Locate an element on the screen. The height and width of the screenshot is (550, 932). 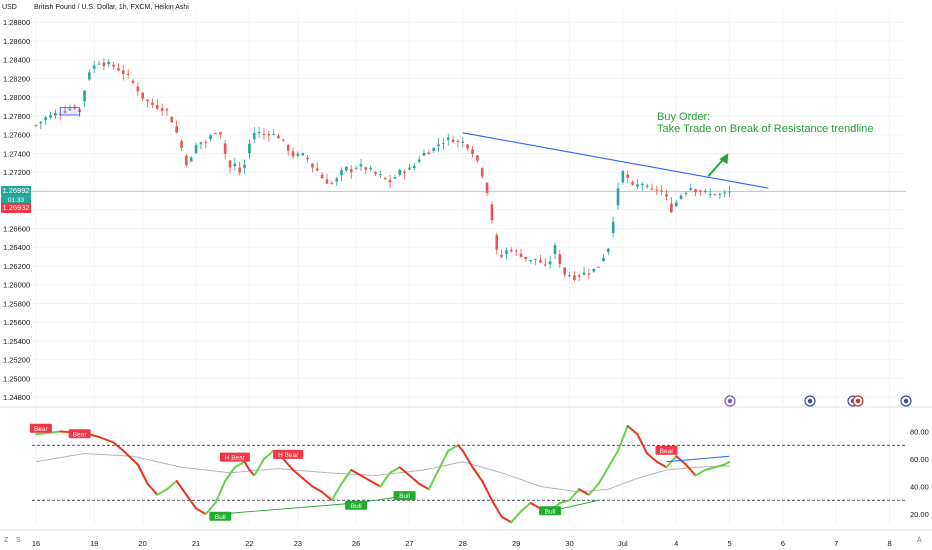
signal-badge-text: H Bear is located at coordinates (288, 455).